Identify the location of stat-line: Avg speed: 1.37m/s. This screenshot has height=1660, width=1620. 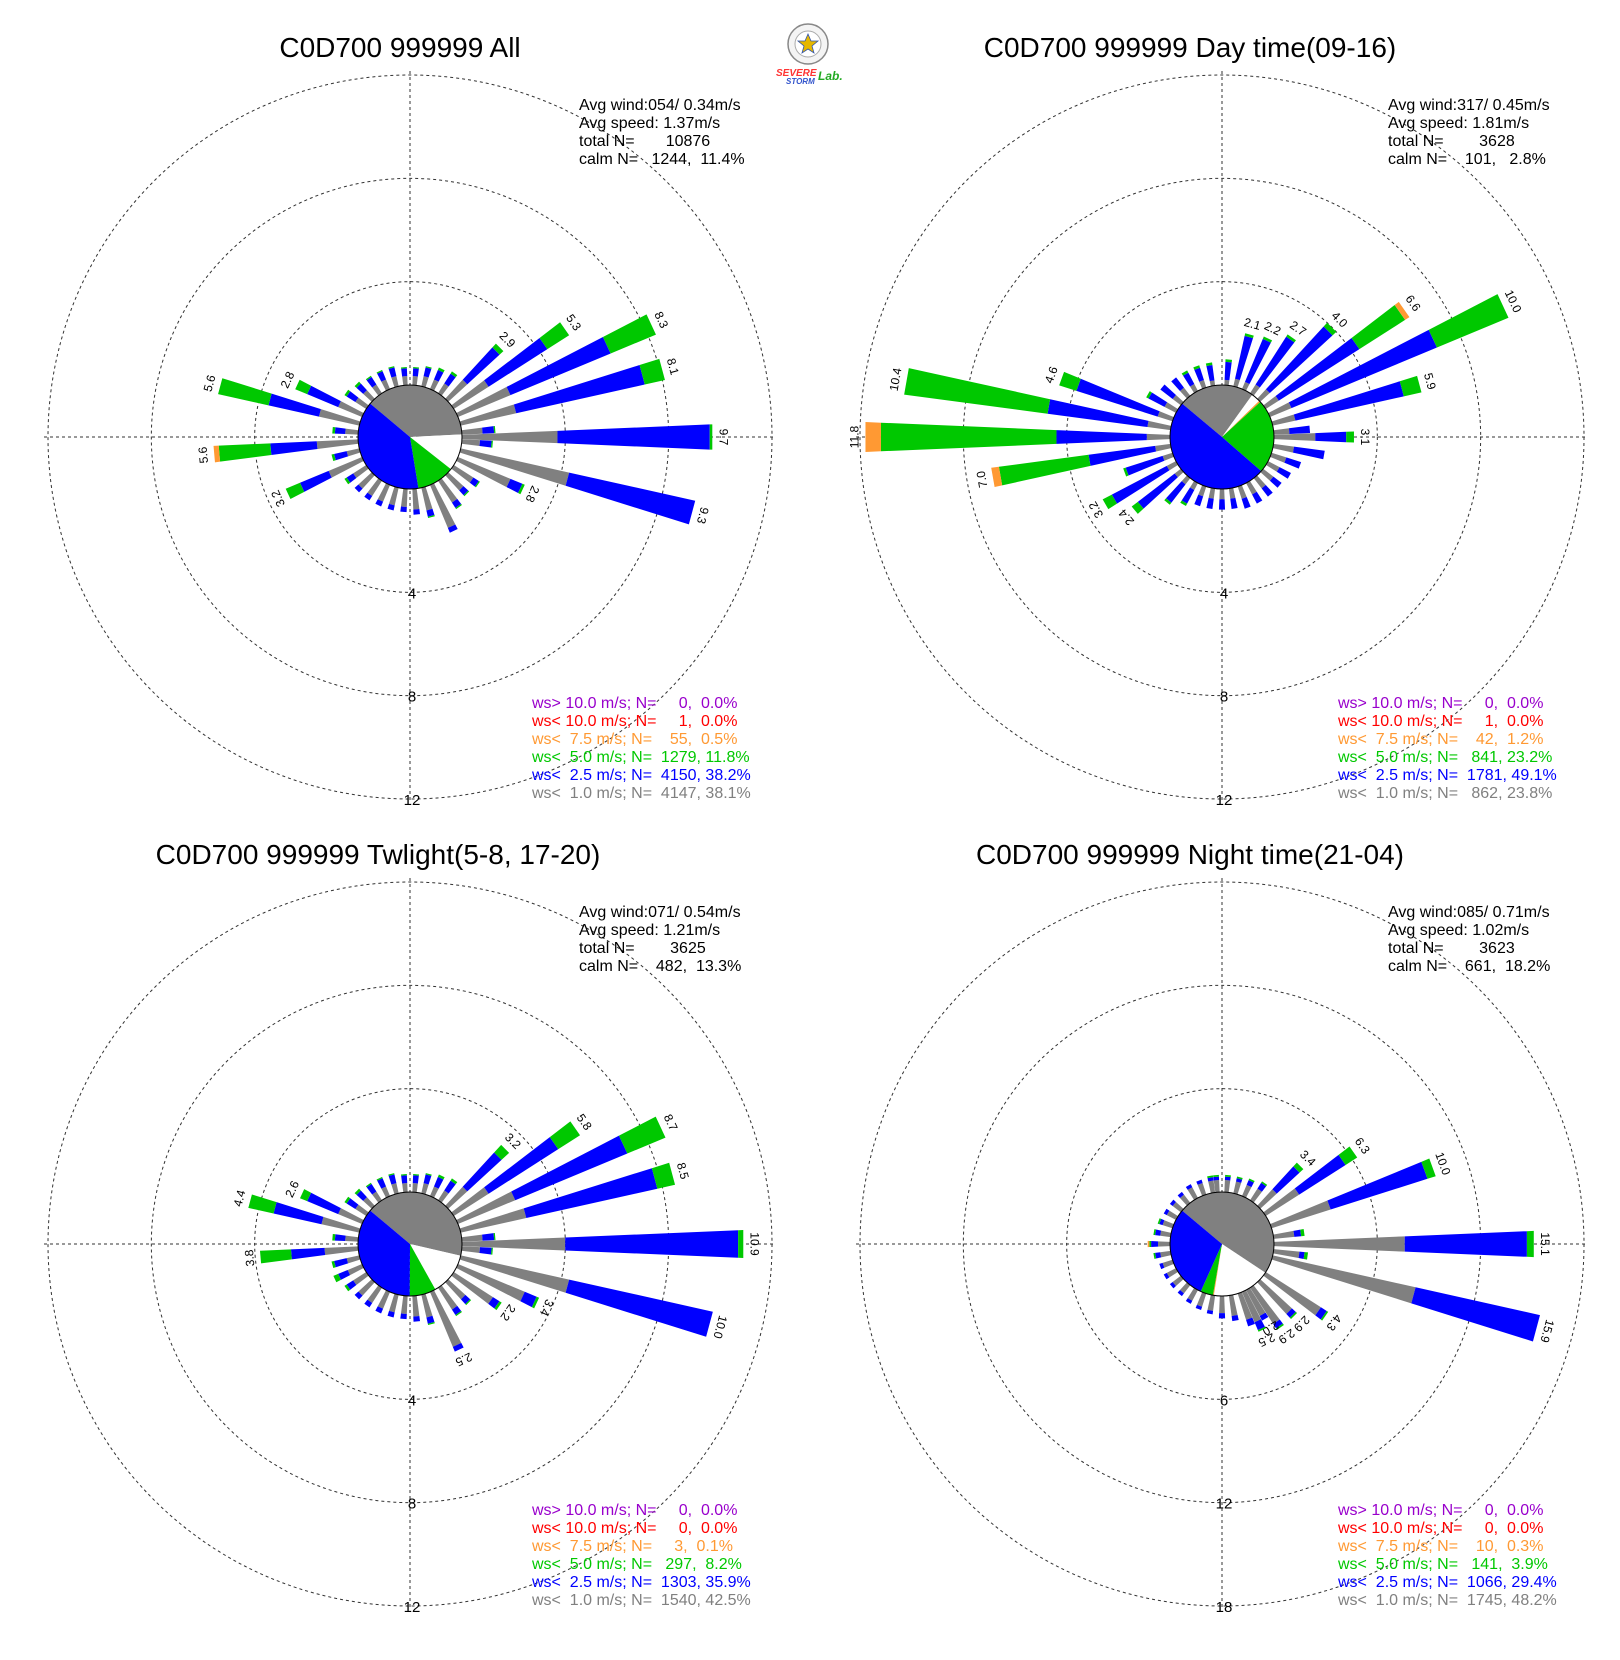
(649, 123).